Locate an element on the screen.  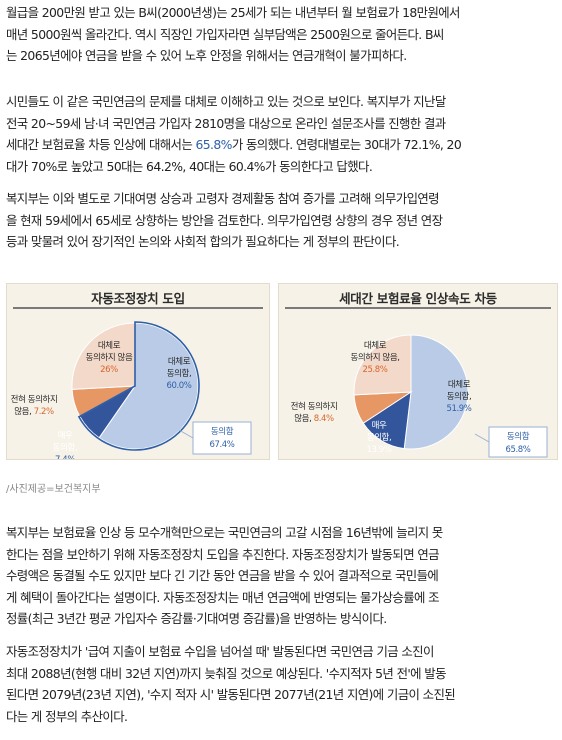
pie-0-value-1: 7.4% is located at coordinates (65, 457).